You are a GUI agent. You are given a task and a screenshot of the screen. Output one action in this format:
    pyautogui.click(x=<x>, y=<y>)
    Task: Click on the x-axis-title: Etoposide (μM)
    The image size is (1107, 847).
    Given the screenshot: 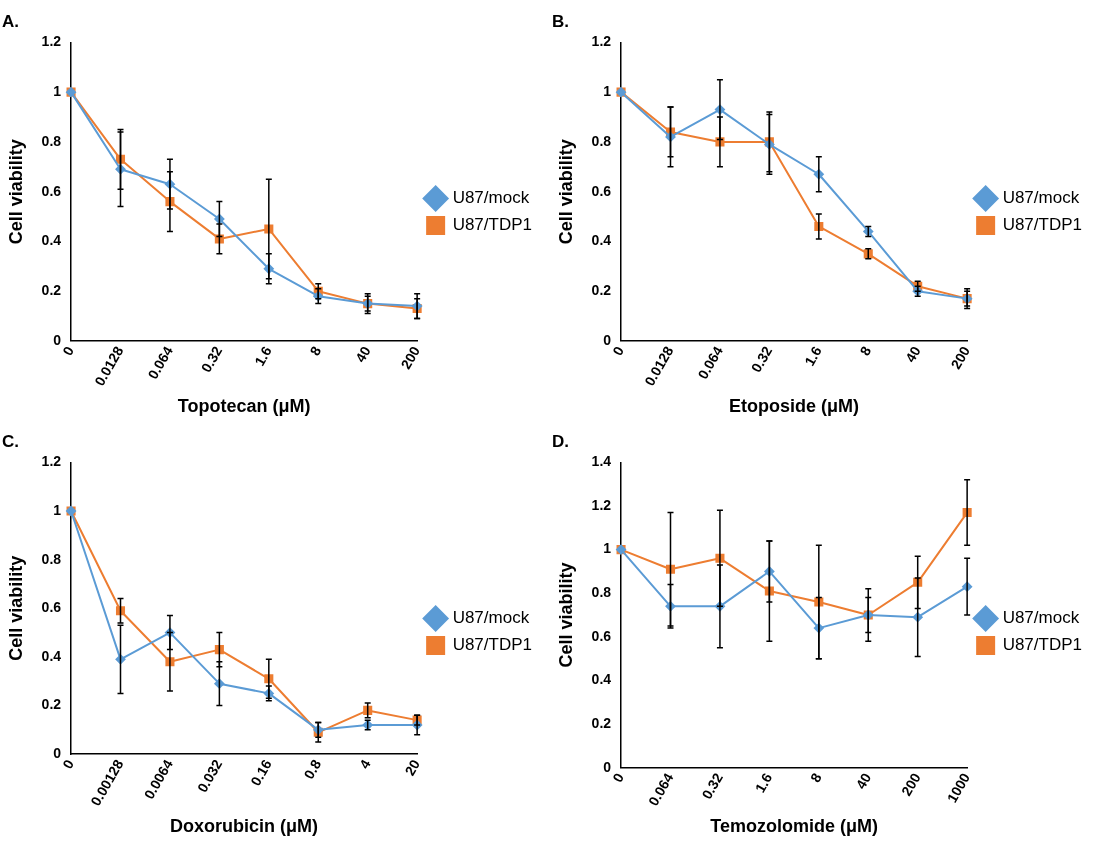 What is the action you would take?
    pyautogui.click(x=794, y=406)
    